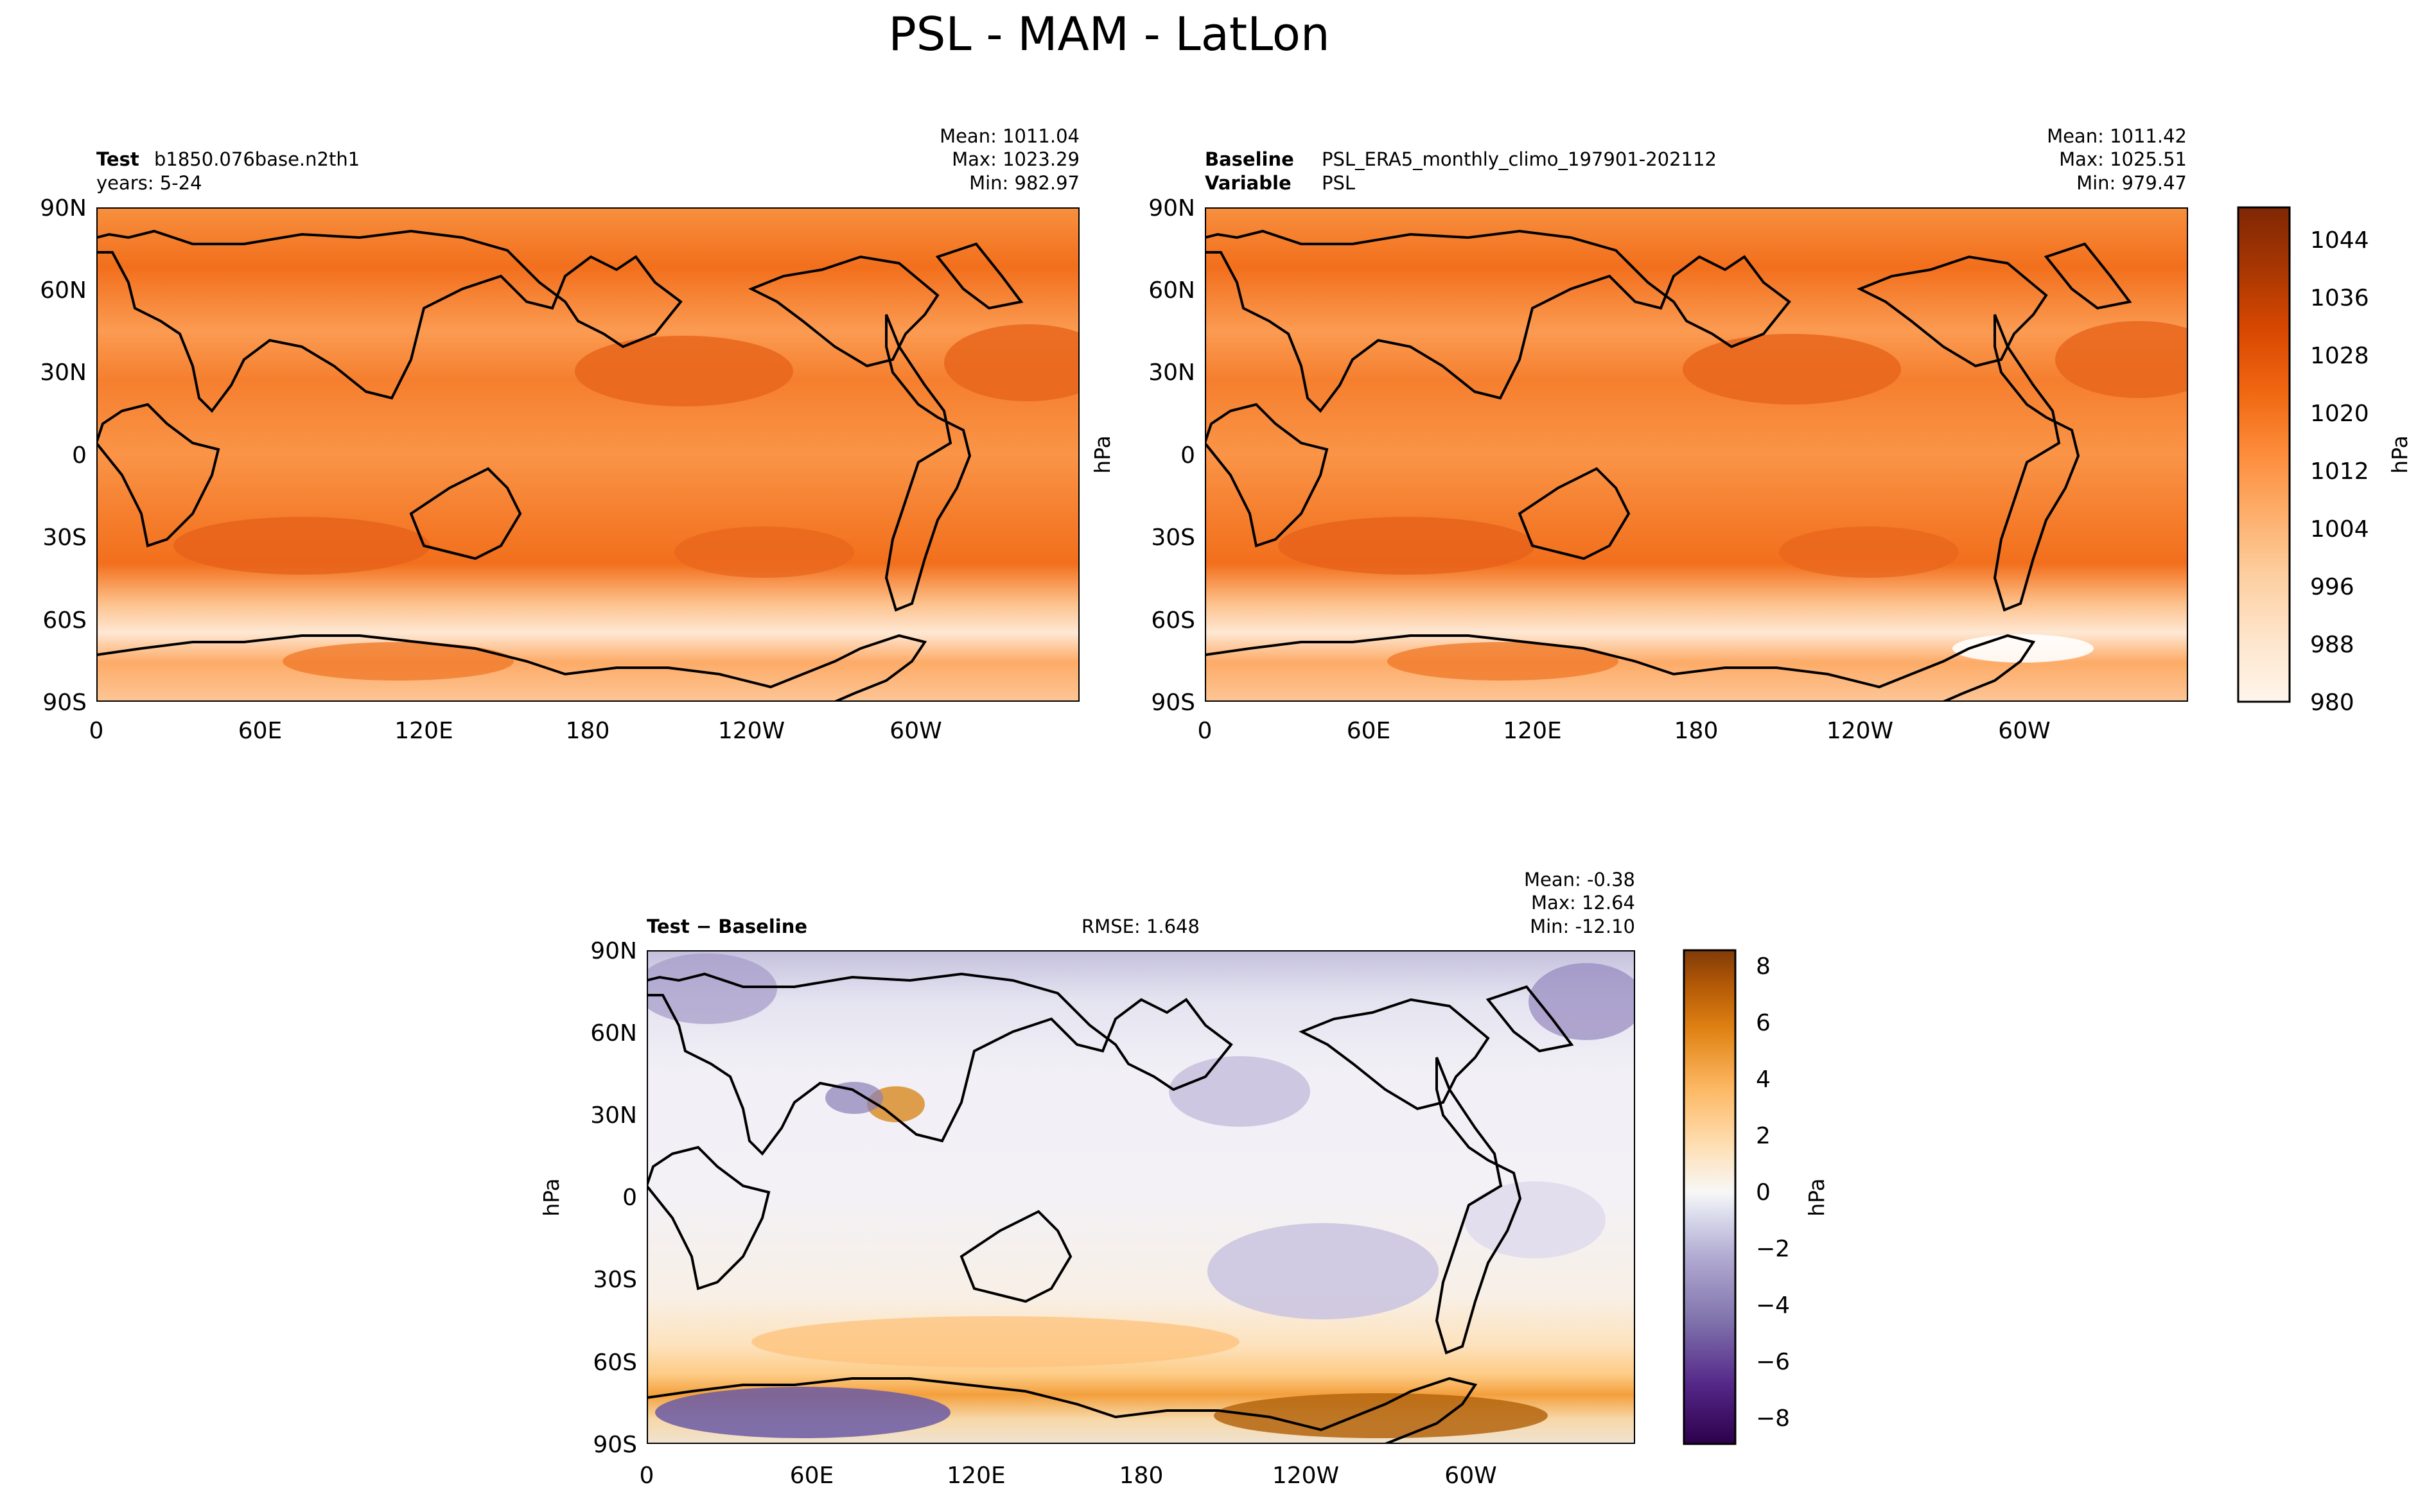 Image resolution: width=2427 pixels, height=1512 pixels. Describe the element at coordinates (1141, 926) in the screenshot. I see `panel-diff-rmse: RMSE: 1.648` at that location.